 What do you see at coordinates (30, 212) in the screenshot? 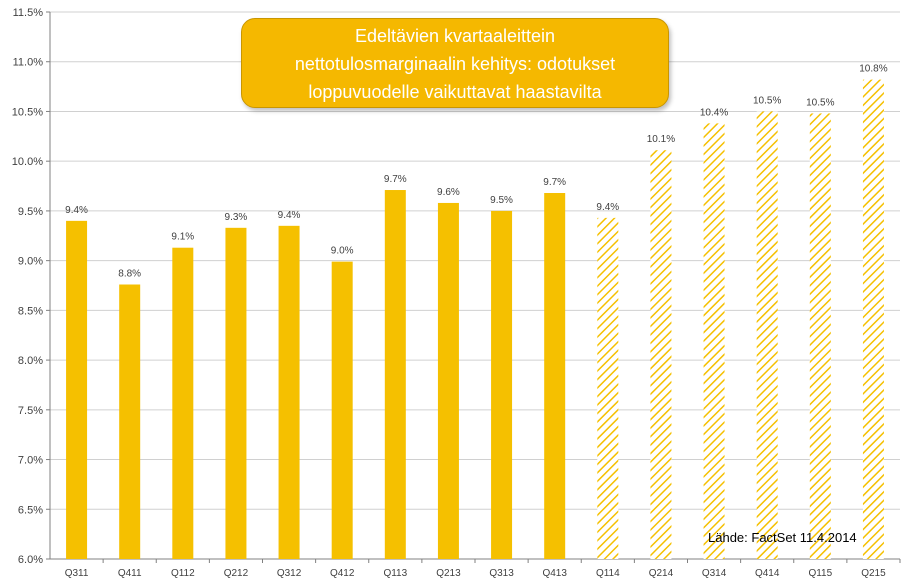
I see `y-tick-label: 9.5%` at bounding box center [30, 212].